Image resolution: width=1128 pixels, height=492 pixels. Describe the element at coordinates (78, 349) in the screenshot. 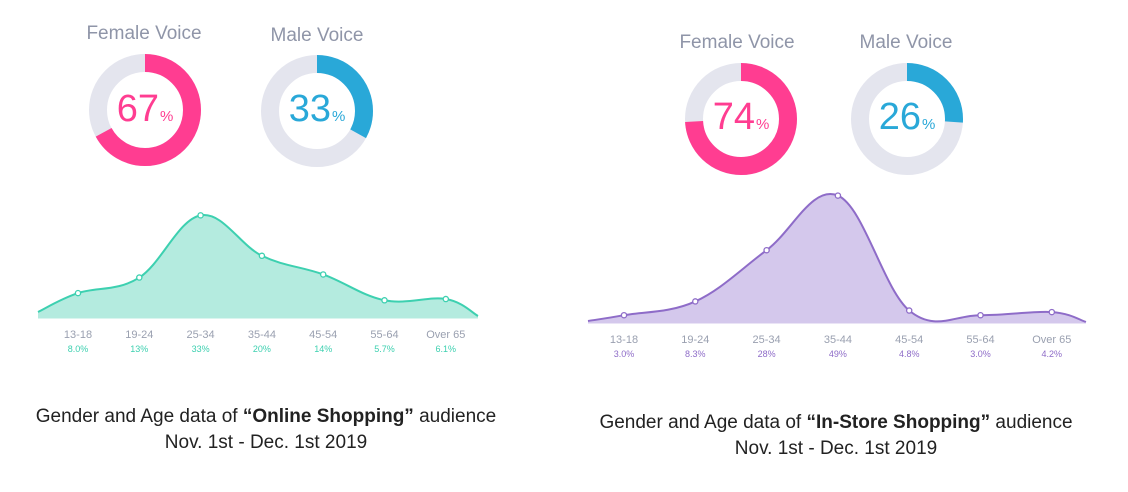

I see `data-label: 8.0%` at that location.